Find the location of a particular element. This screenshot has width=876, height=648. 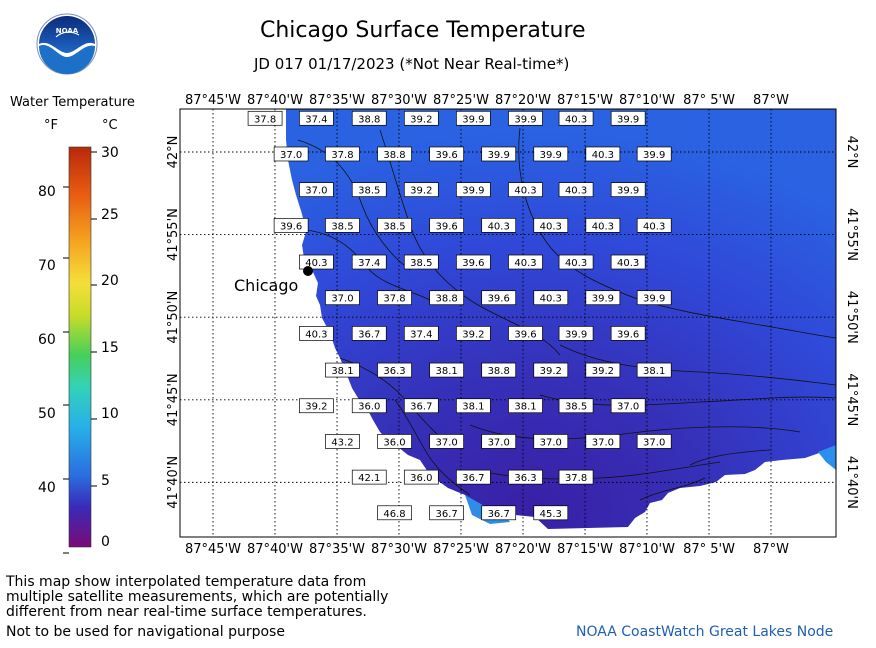

legend-f-tick: 80 is located at coordinates (47, 192).